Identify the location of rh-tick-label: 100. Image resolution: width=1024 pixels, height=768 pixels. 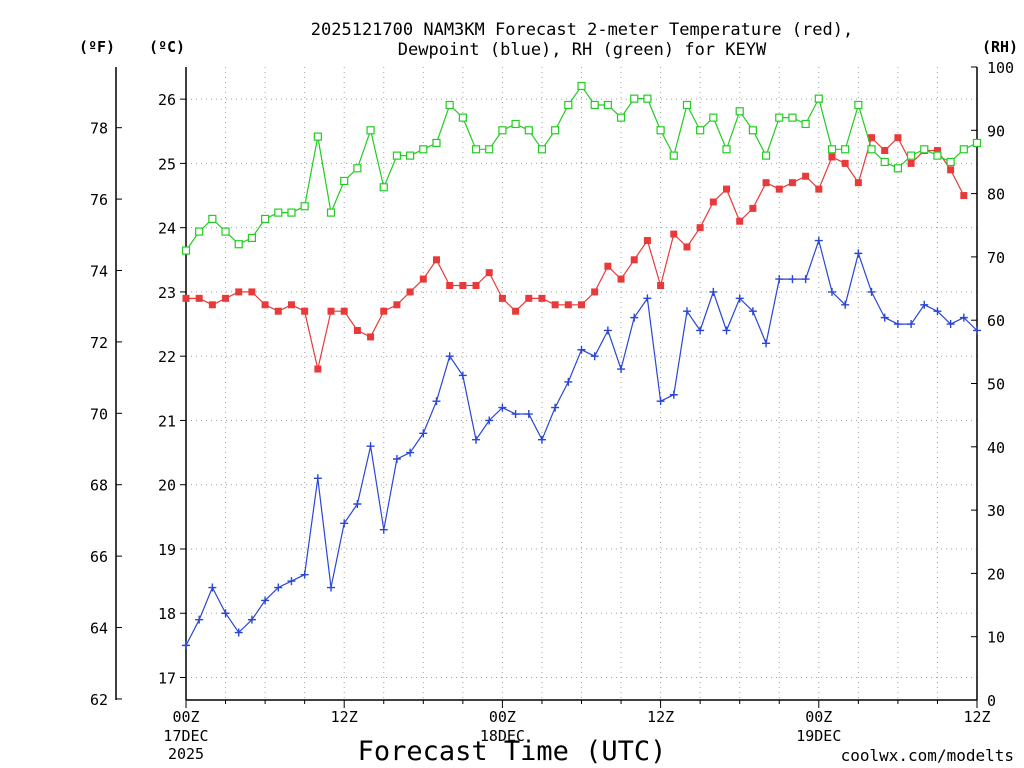
(1000, 68).